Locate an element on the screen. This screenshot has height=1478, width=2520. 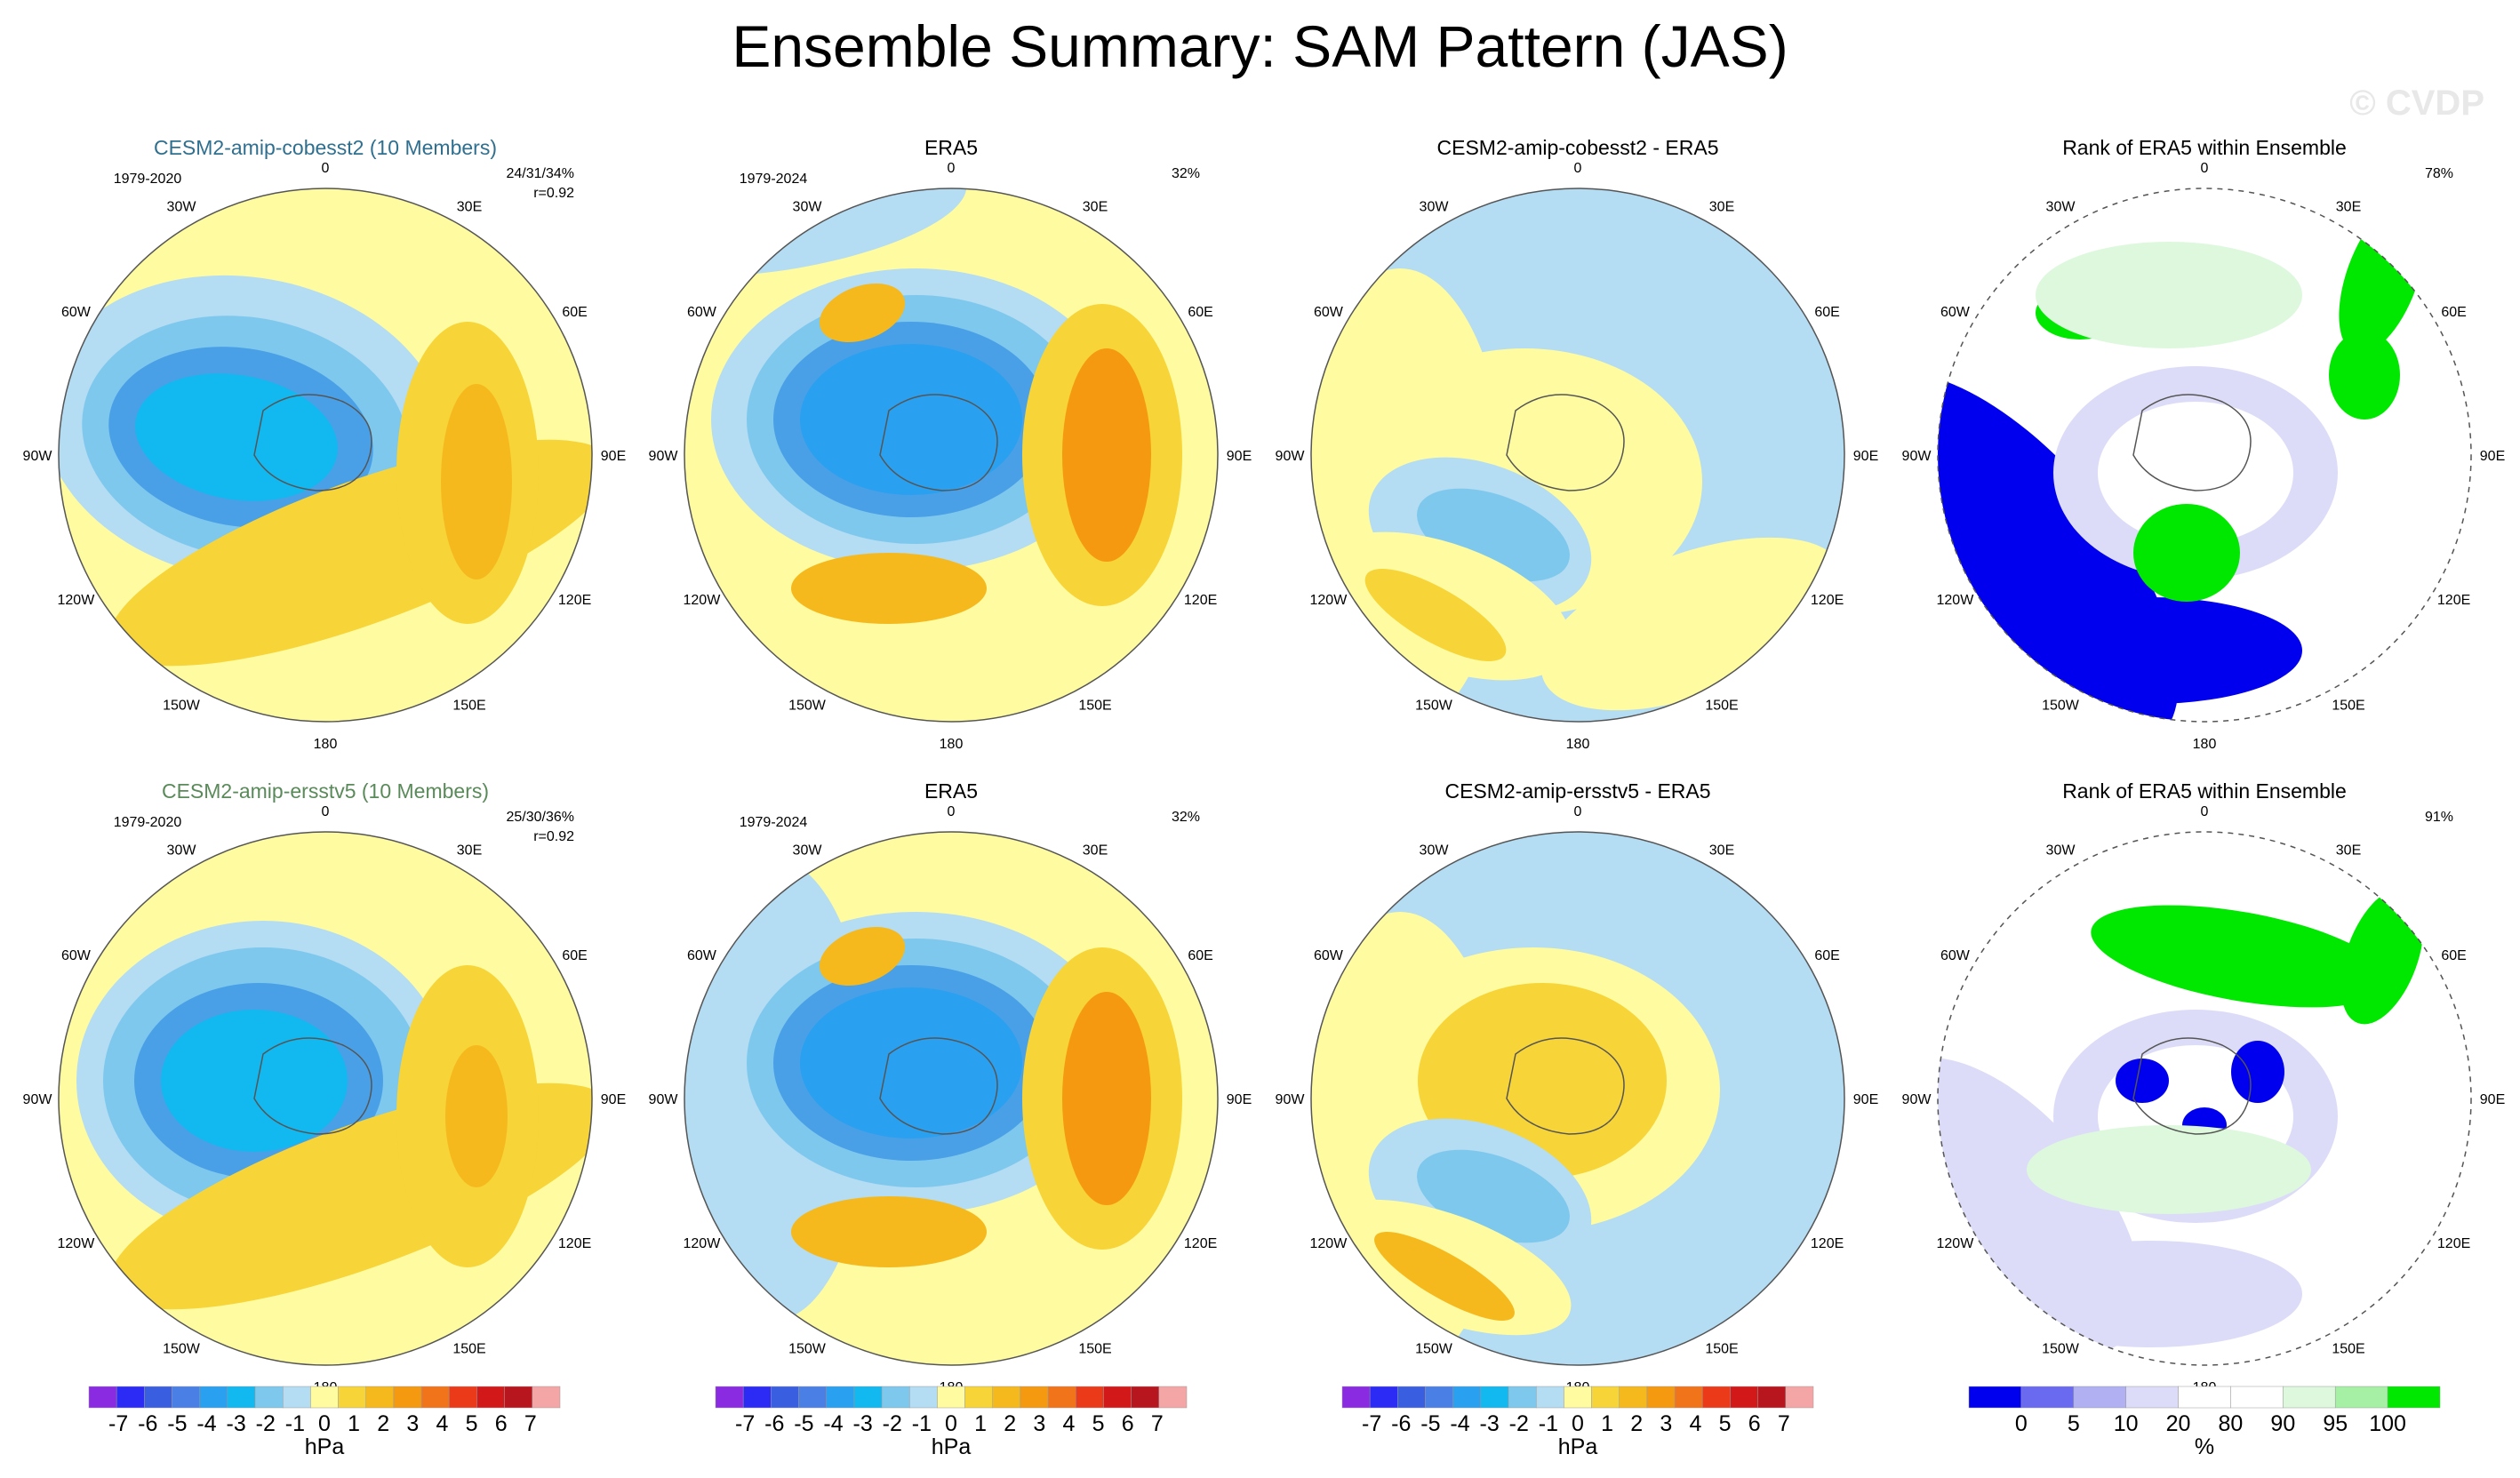
colorbar-tick-label: 4 is located at coordinates (1696, 1423).